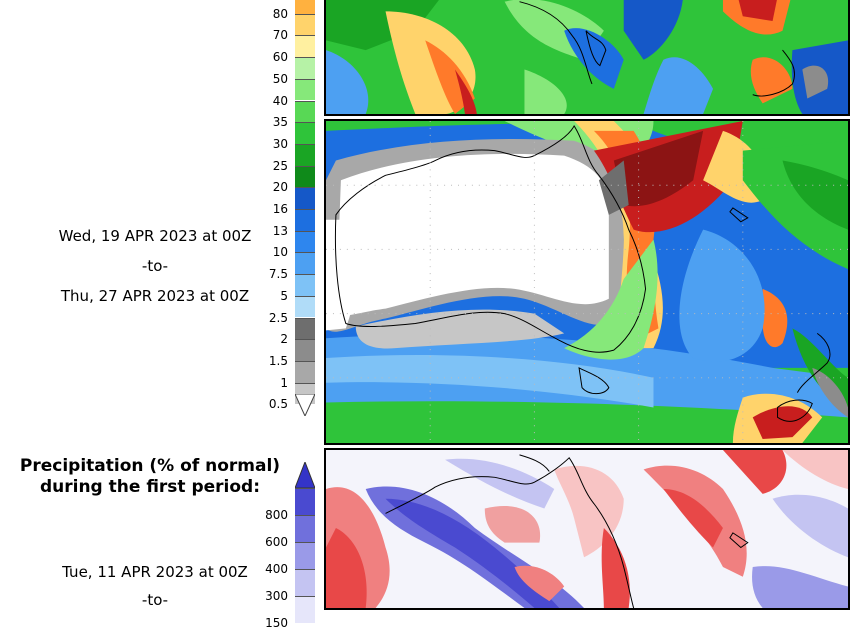 The width and height of the screenshot is (850, 630). Describe the element at coordinates (280, 122) in the screenshot. I see `colorbar-tick-label: 35` at that location.